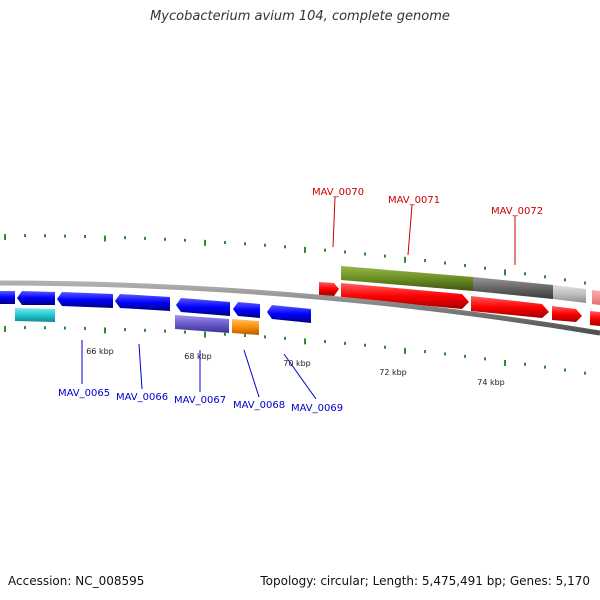 The height and width of the screenshot is (600, 600). What do you see at coordinates (142, 397) in the screenshot?
I see `gene-label-mav-0066: MAV_0066` at bounding box center [142, 397].